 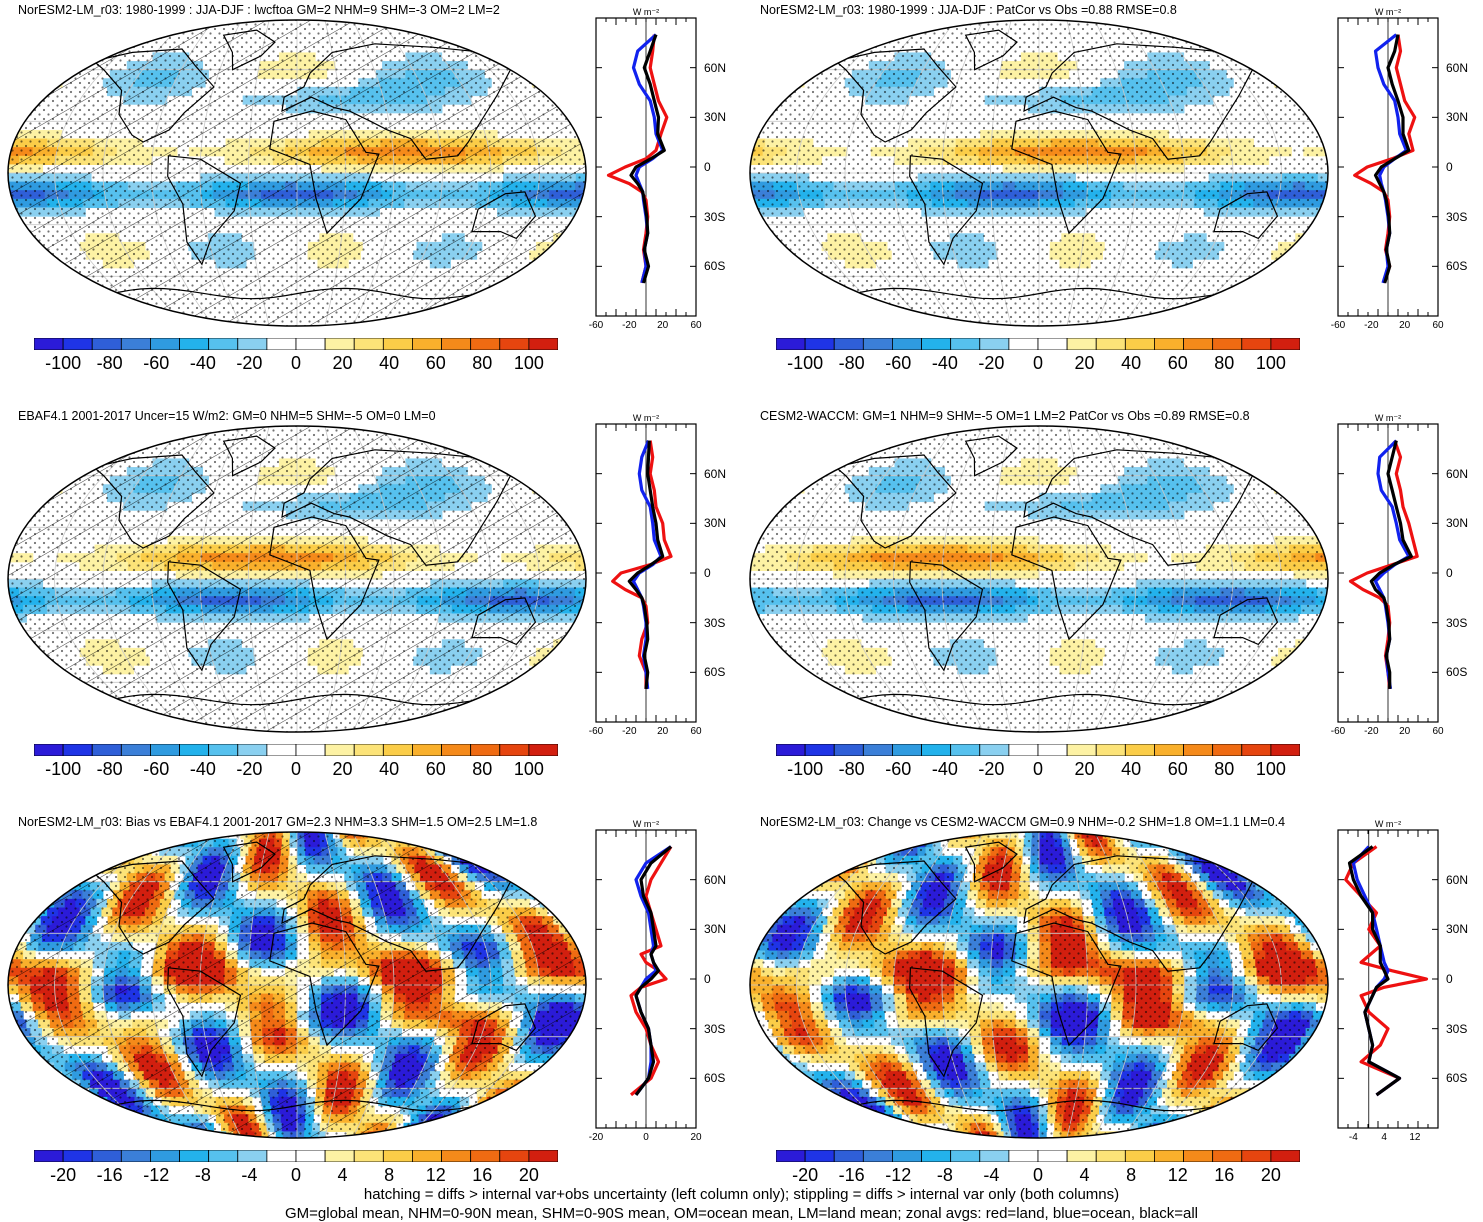 I want to click on colorbar-label: -60, so click(x=898, y=769).